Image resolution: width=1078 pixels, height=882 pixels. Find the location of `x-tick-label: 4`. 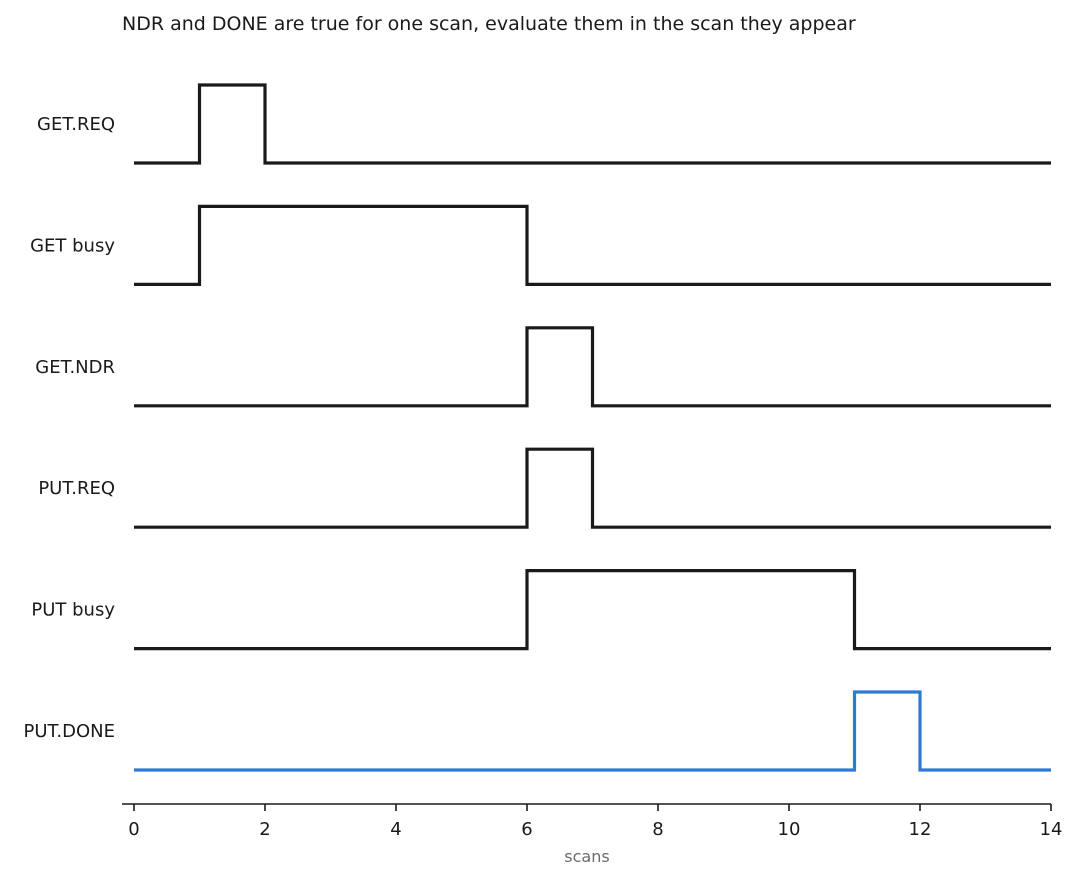

x-tick-label: 4 is located at coordinates (395, 829).